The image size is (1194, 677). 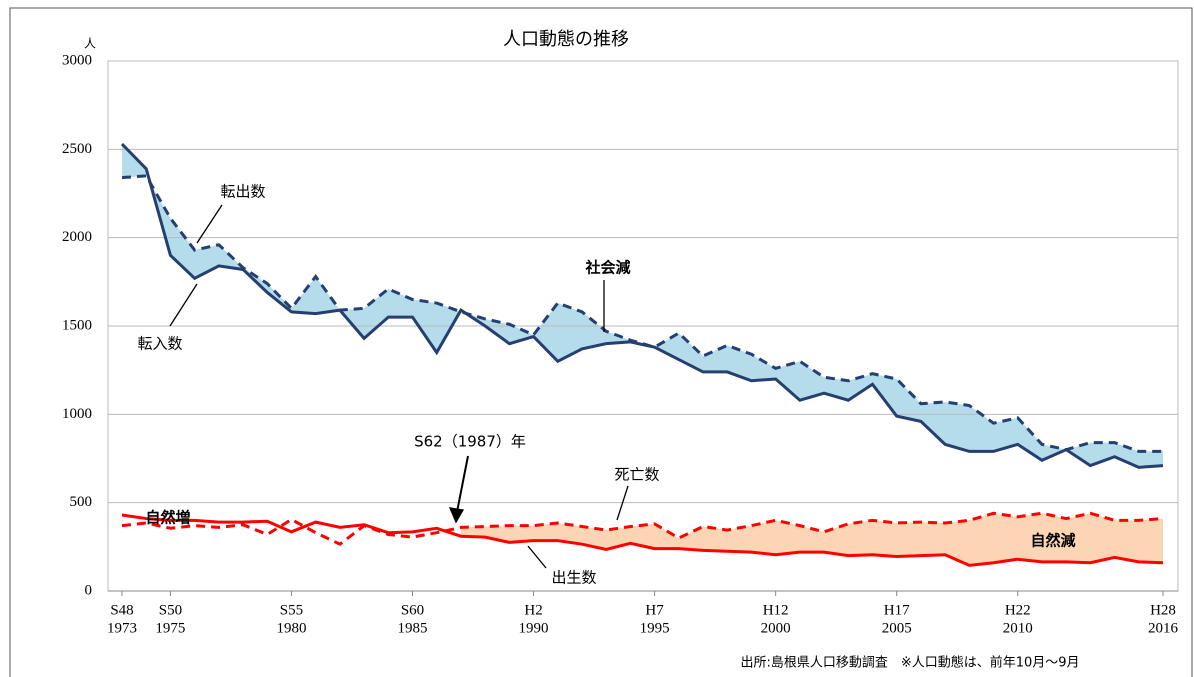 I want to click on x-tick-label: 2010, so click(x=1018, y=628).